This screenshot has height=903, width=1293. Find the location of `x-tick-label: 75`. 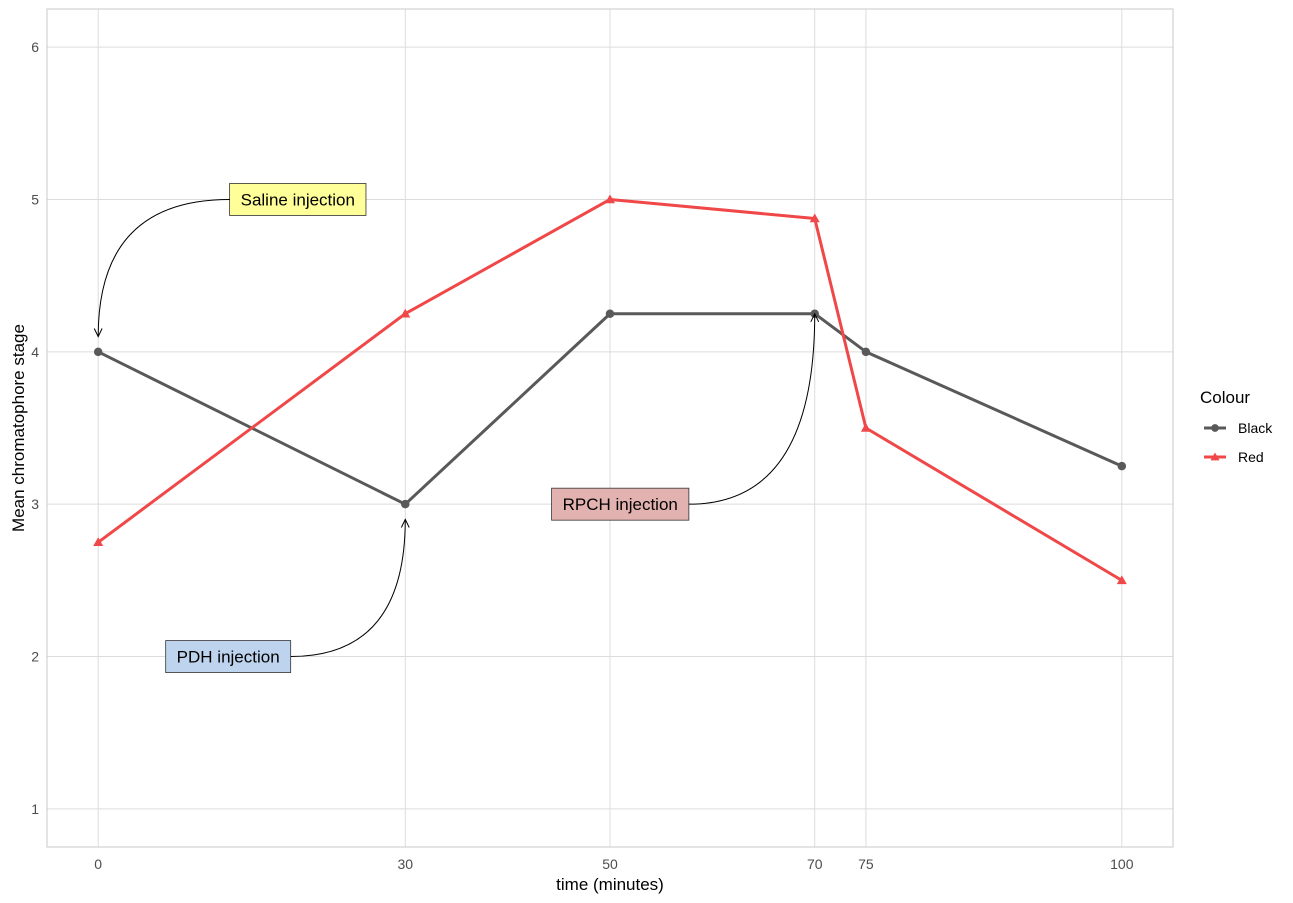

x-tick-label: 75 is located at coordinates (866, 864).